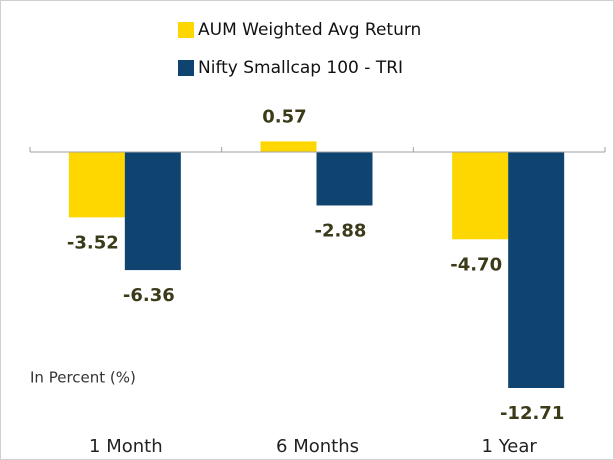 This screenshot has height=460, width=614. I want to click on value-label: -12.71, so click(532, 413).